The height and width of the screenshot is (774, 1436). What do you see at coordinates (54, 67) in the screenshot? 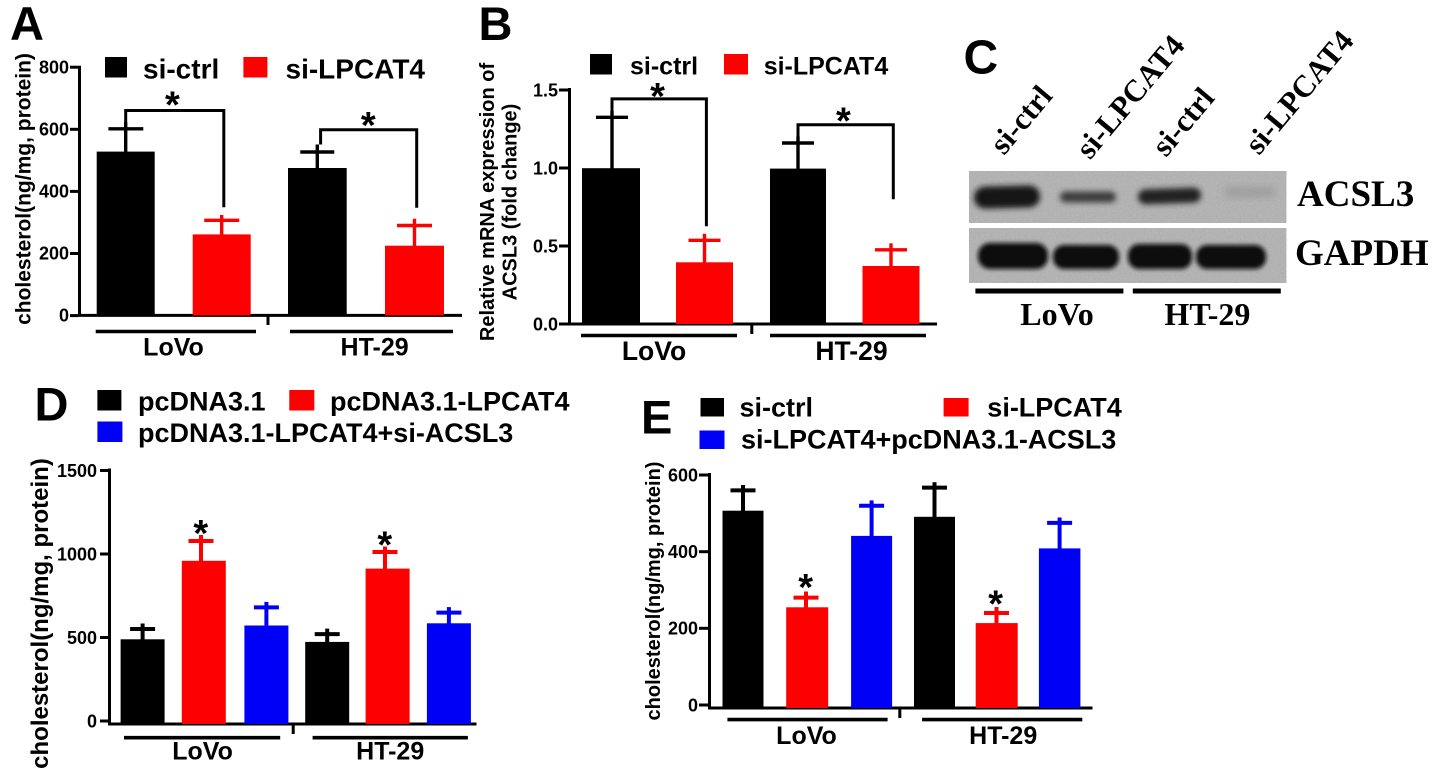
I see `svg-text: 800` at bounding box center [54, 67].